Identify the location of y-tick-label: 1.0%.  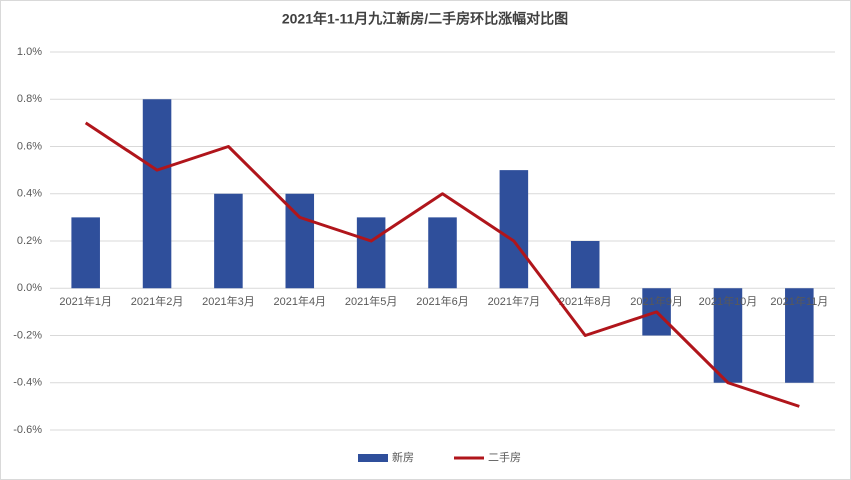
(29, 52).